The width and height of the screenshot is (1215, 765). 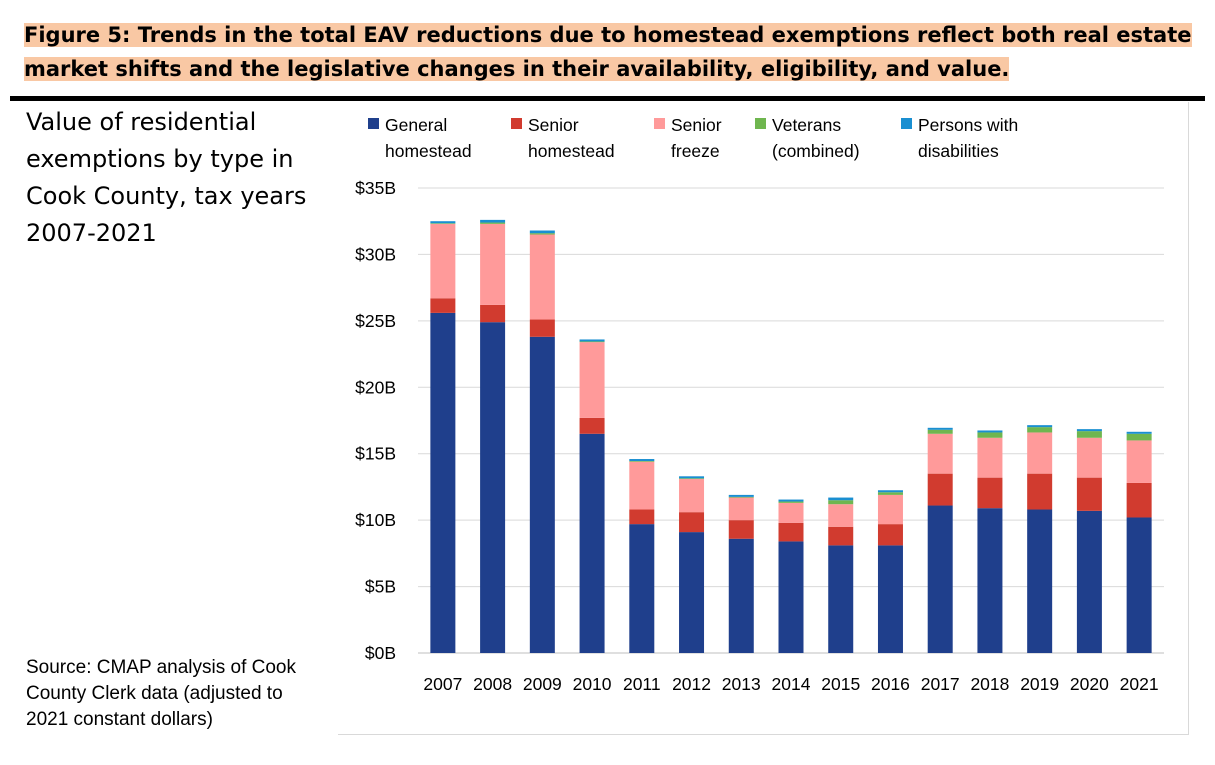 What do you see at coordinates (1139, 684) in the screenshot?
I see `x-tick-label: 2021` at bounding box center [1139, 684].